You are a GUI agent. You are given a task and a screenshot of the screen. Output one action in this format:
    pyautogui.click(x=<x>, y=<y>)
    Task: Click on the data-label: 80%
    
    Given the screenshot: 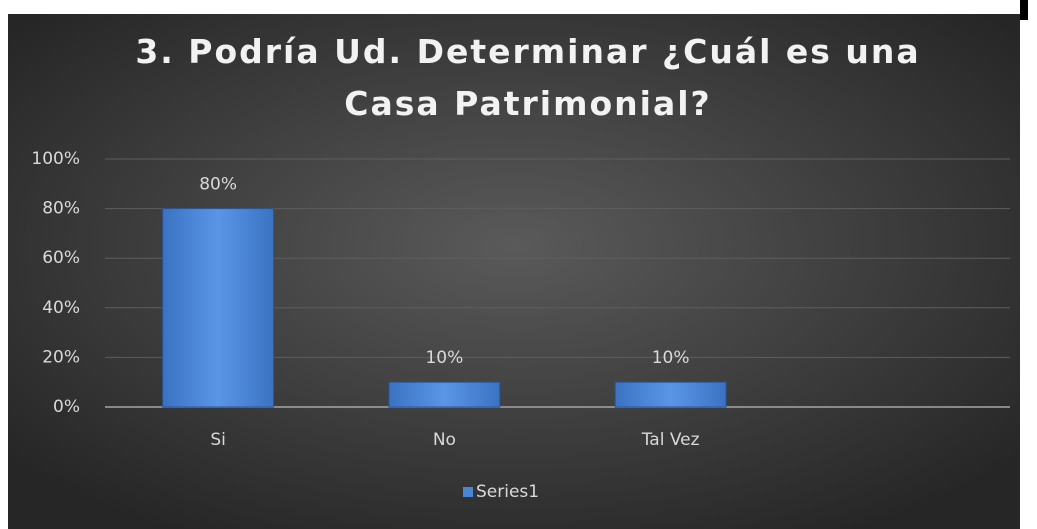 What is the action you would take?
    pyautogui.click(x=218, y=185)
    